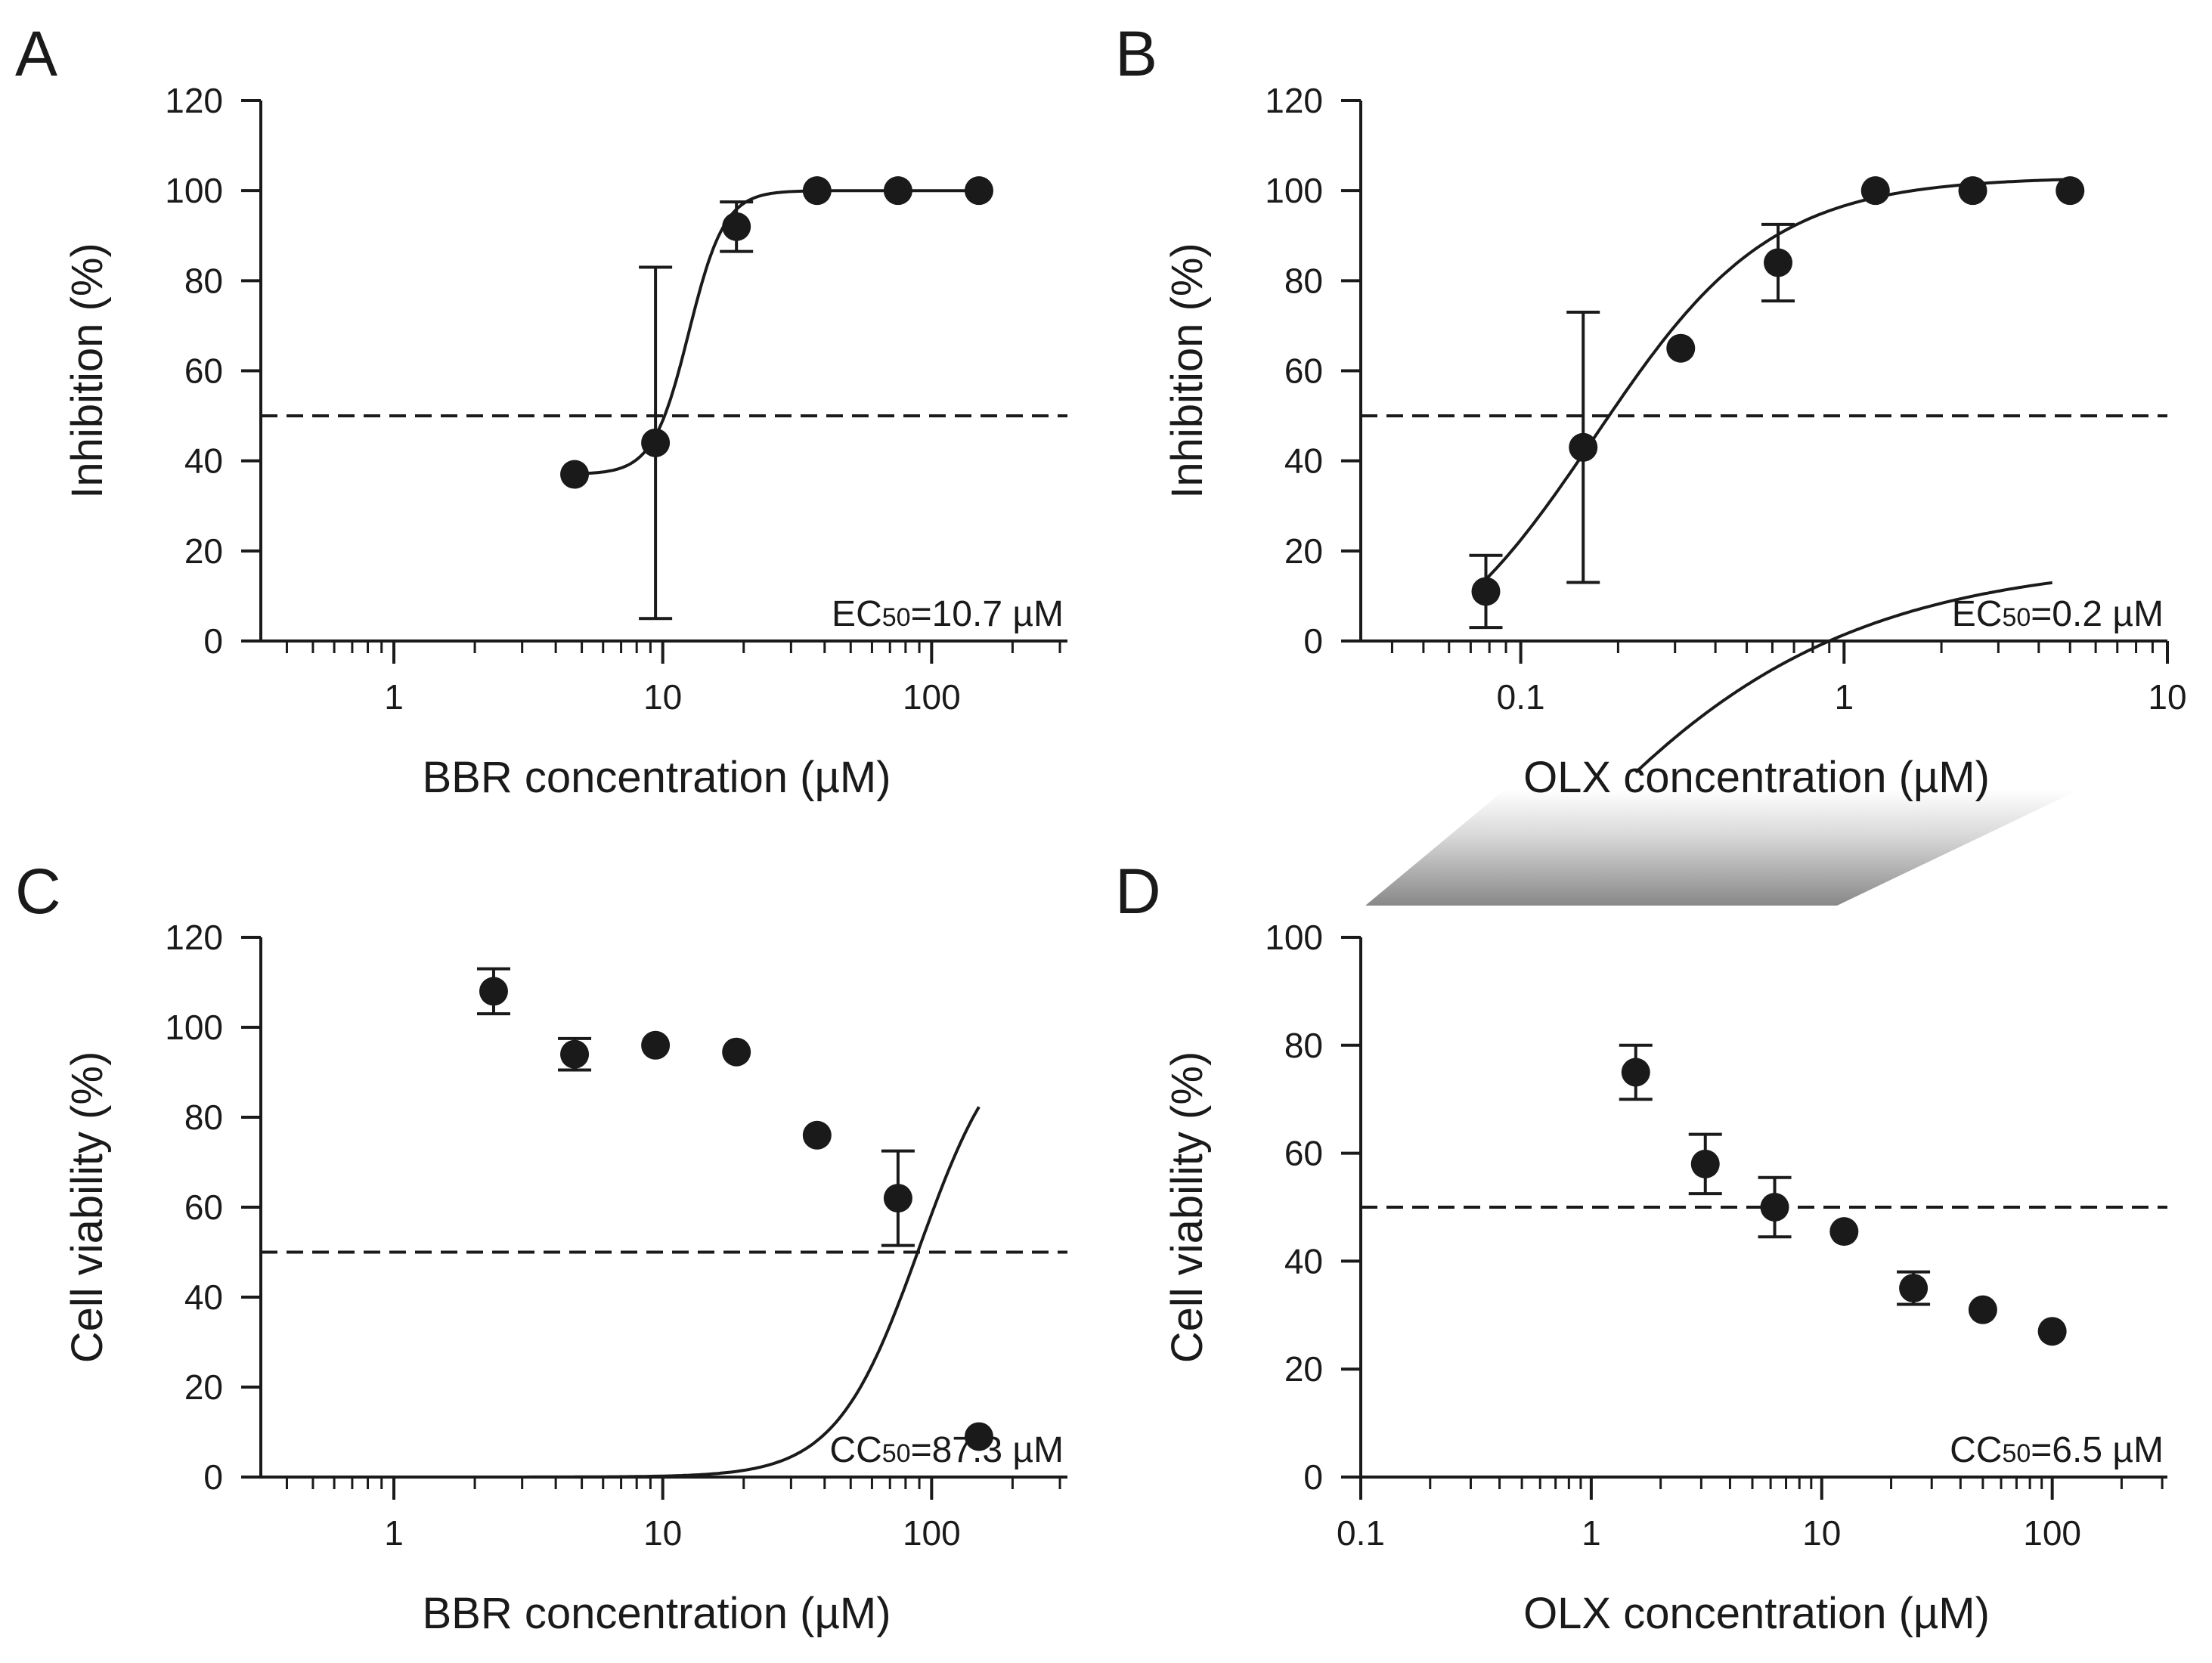 This screenshot has width=2212, height=1663. I want to click on annotation-ec50: EC50=0.2 µM, so click(2058, 614).